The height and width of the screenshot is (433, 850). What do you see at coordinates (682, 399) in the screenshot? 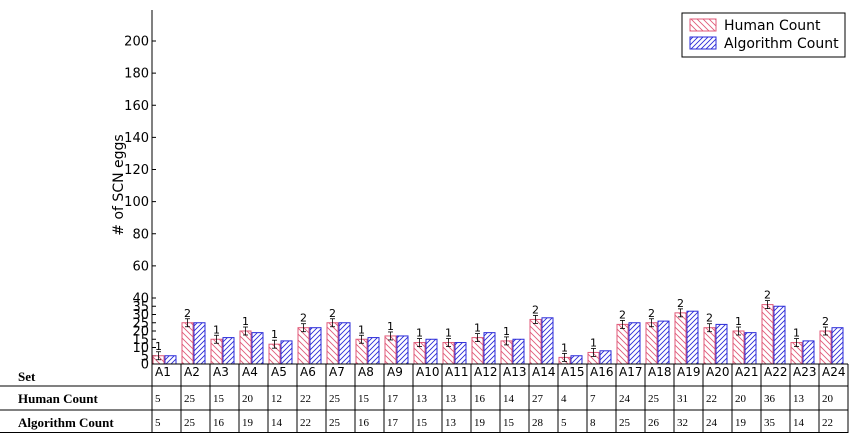
I see `table-value-cell: 31` at bounding box center [682, 399].